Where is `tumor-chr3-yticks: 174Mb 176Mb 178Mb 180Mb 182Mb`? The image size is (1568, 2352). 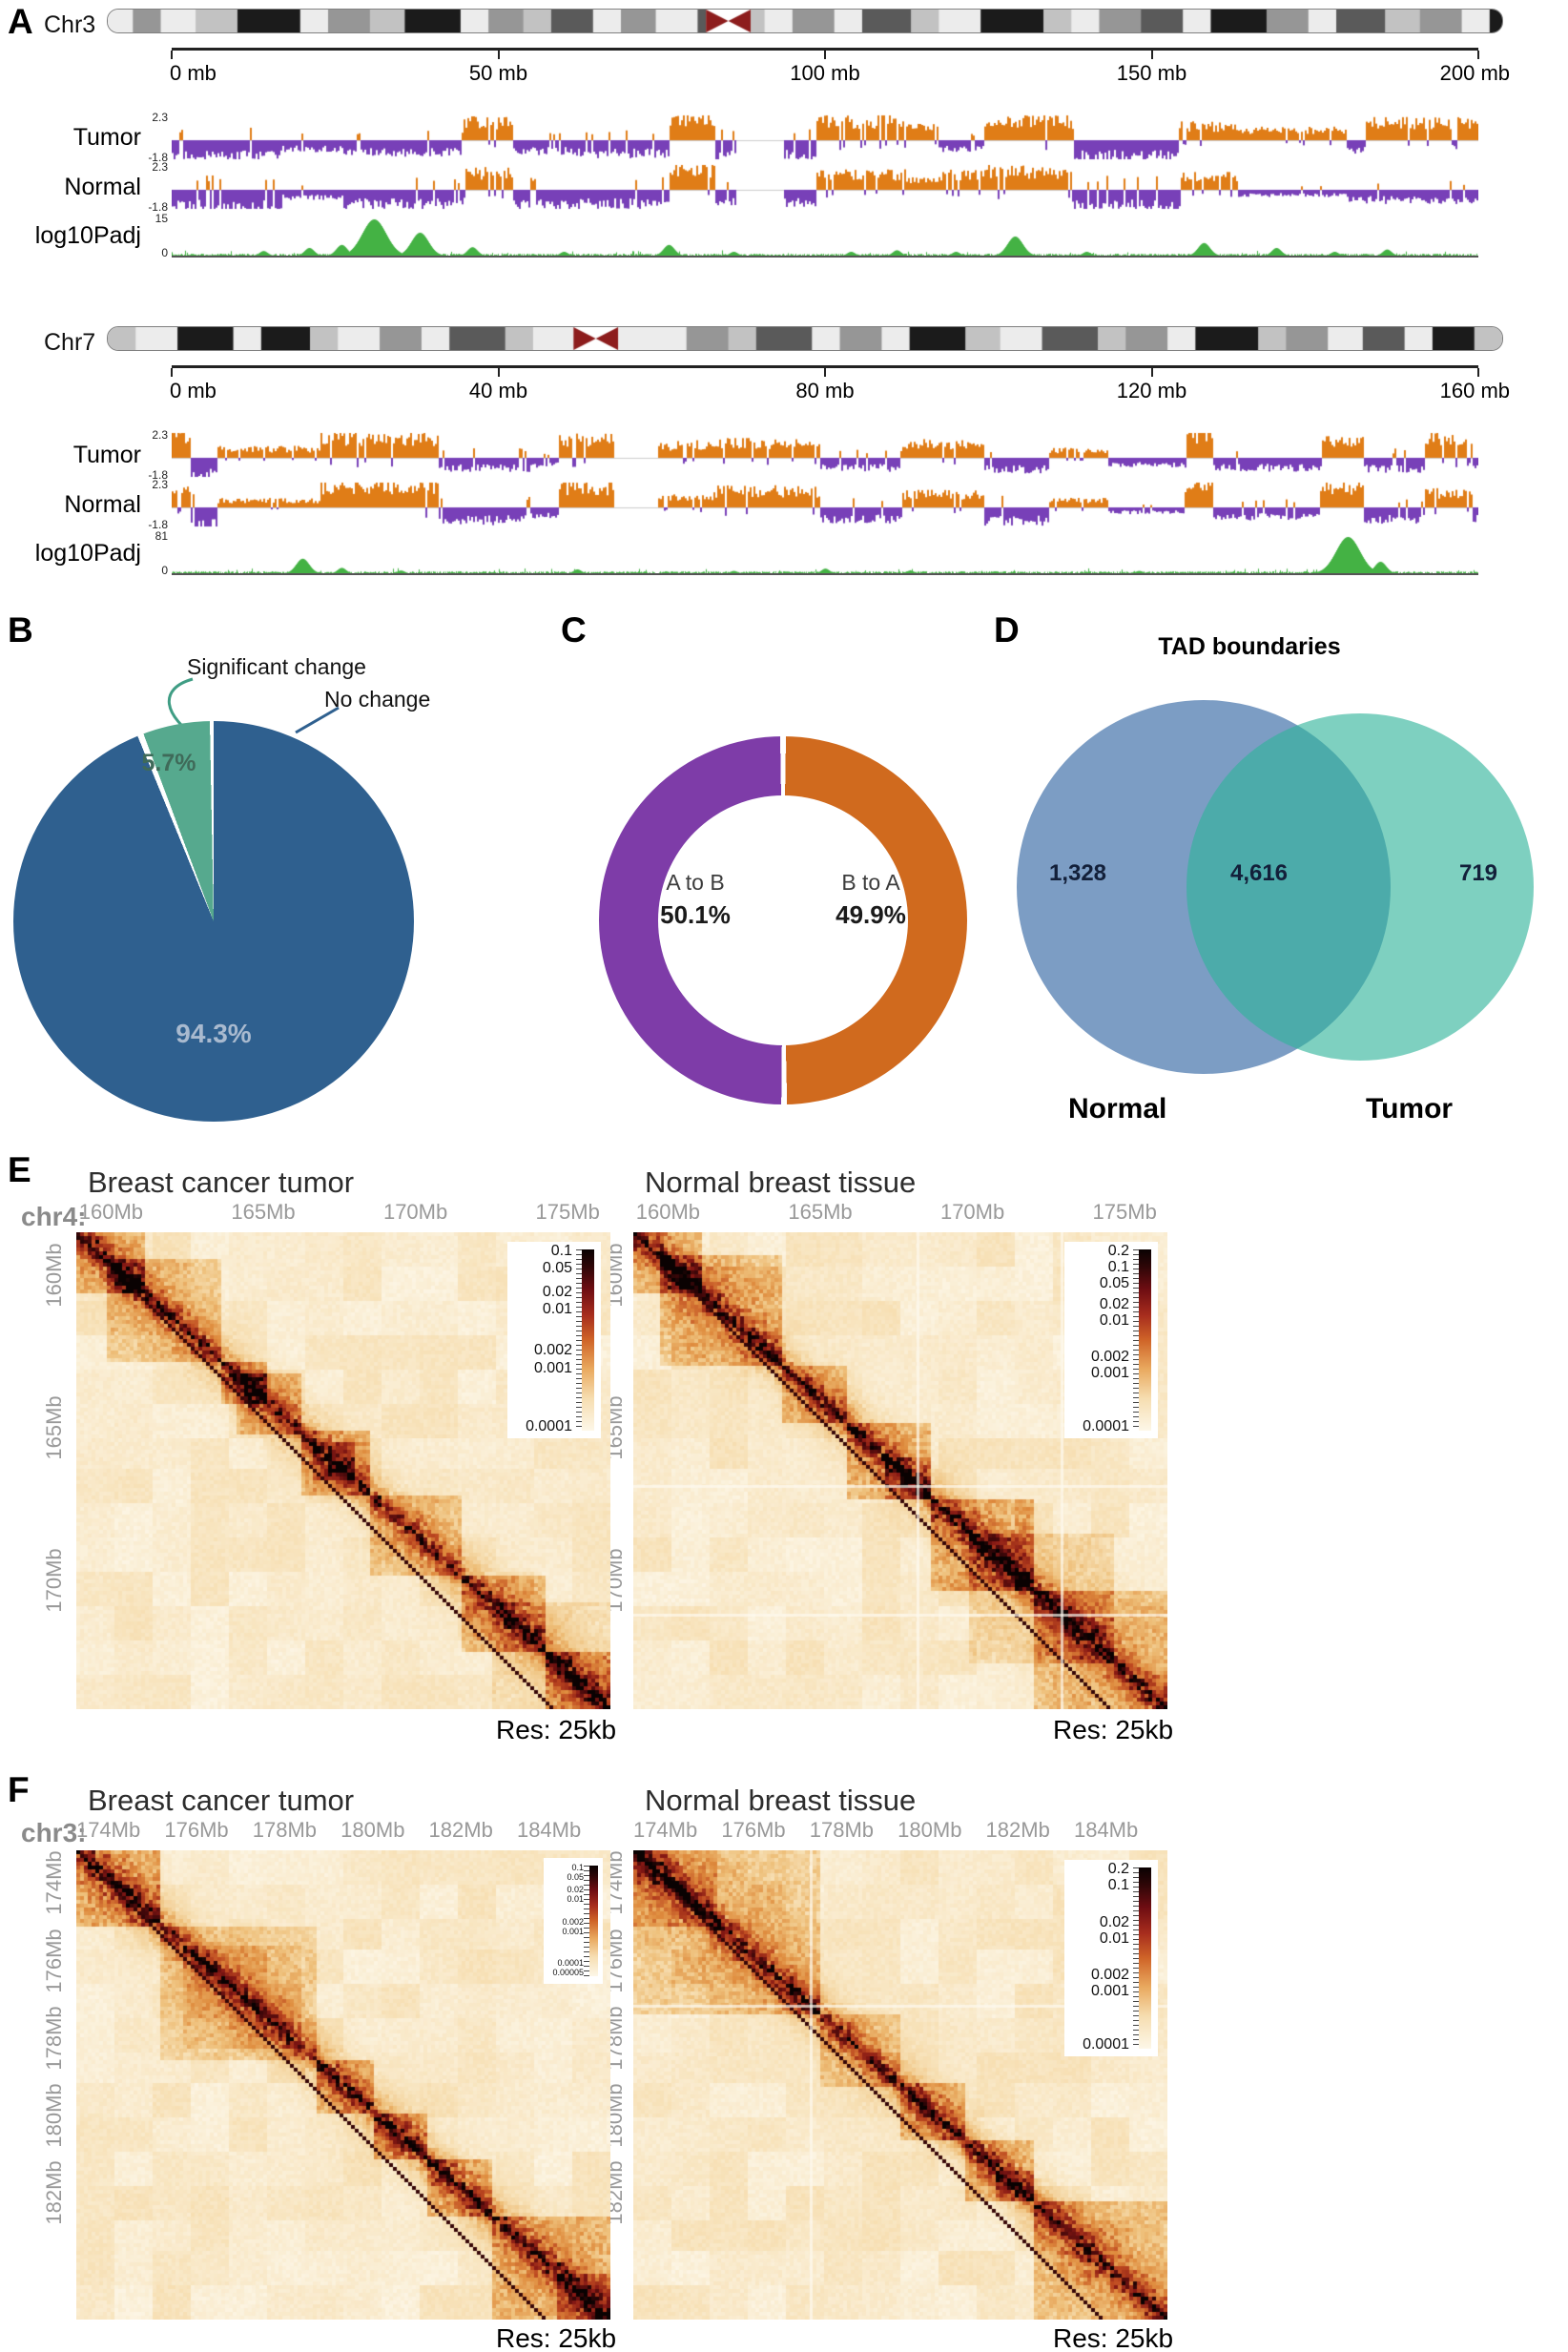 tumor-chr3-yticks: 174Mb 176Mb 178Mb 180Mb 182Mb is located at coordinates (54, 2085).